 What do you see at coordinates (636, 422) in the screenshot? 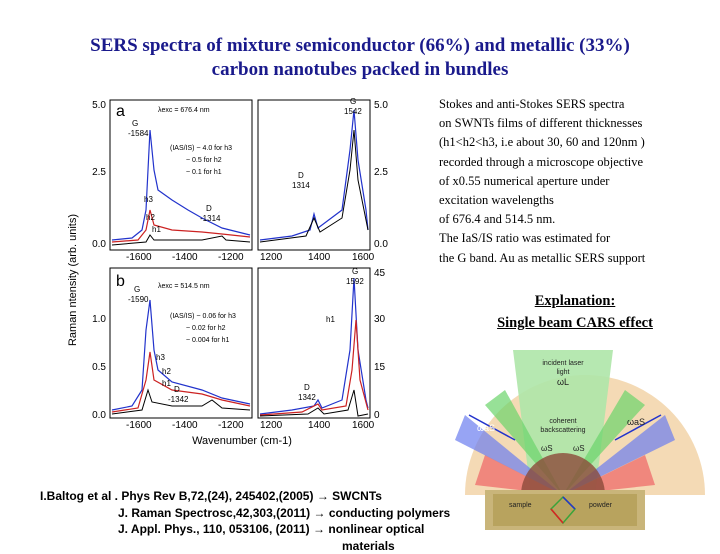
I see `omega-as-right-label: ωaS` at bounding box center [636, 422].